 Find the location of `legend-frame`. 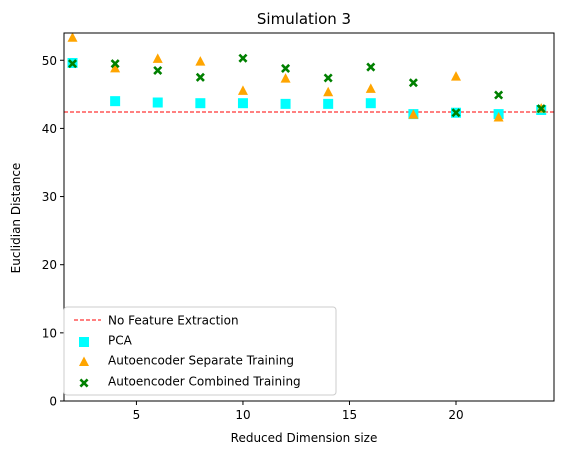

legend-frame is located at coordinates (200, 351).